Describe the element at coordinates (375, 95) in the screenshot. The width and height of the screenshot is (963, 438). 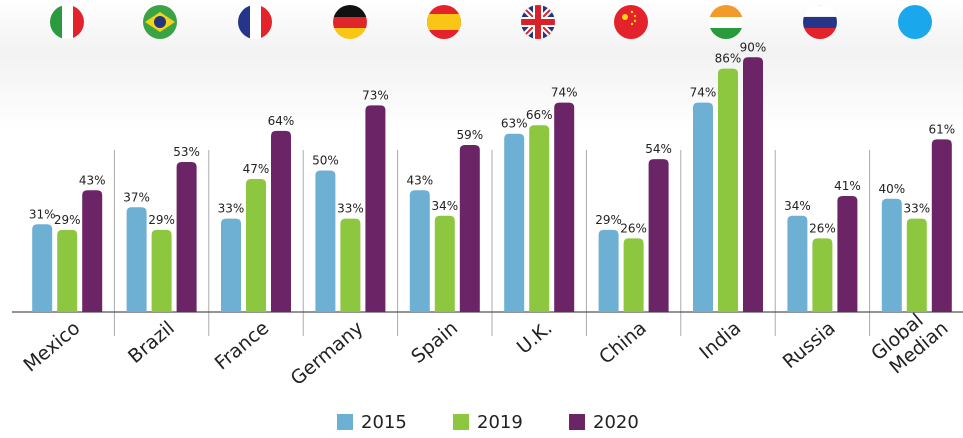
I see `value-label: 73%` at that location.